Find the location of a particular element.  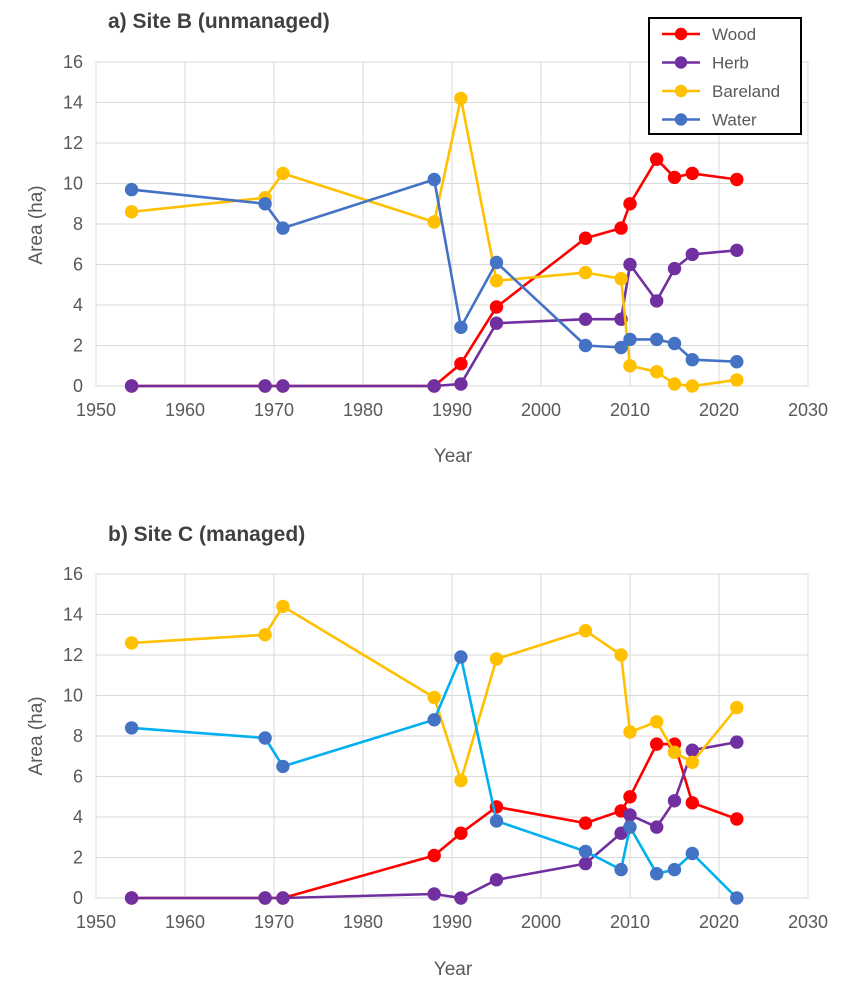

y-tick-label: 14 is located at coordinates (73, 615).